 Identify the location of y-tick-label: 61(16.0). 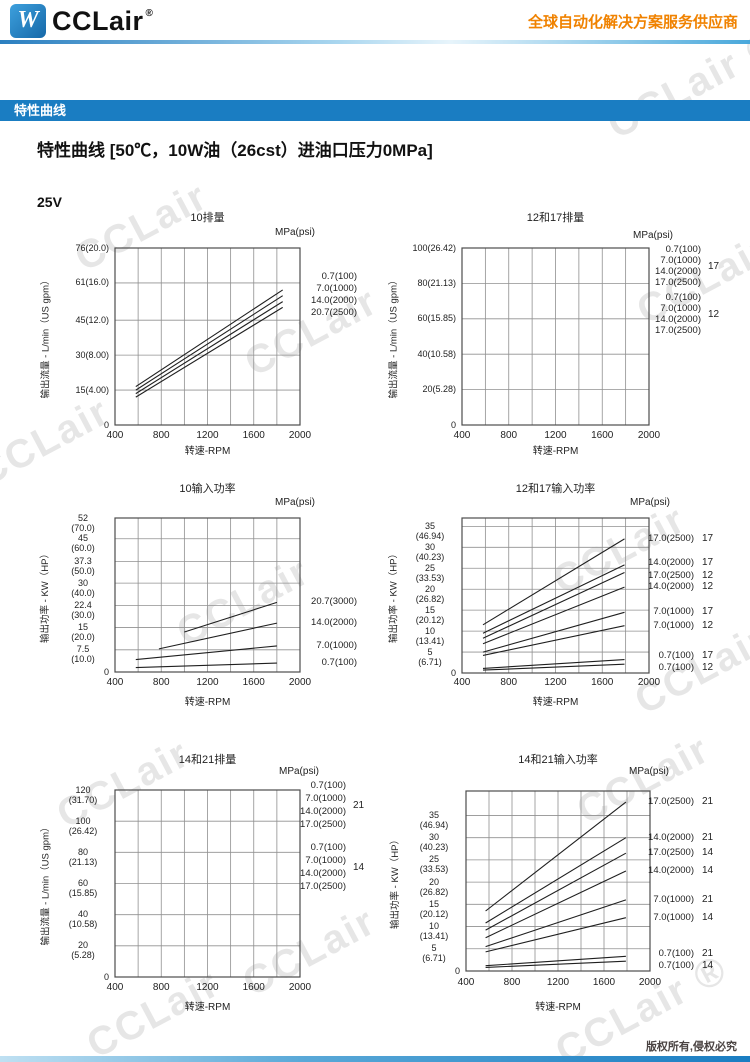
(92, 282).